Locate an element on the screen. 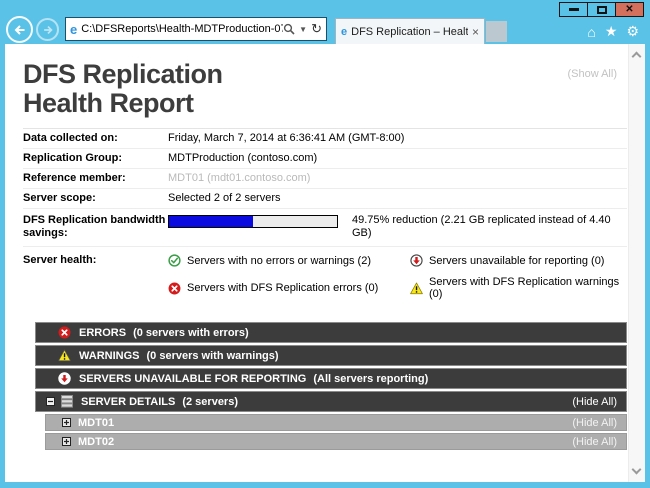 The height and width of the screenshot is (488, 650). forward-arrow-icon is located at coordinates (48, 29).